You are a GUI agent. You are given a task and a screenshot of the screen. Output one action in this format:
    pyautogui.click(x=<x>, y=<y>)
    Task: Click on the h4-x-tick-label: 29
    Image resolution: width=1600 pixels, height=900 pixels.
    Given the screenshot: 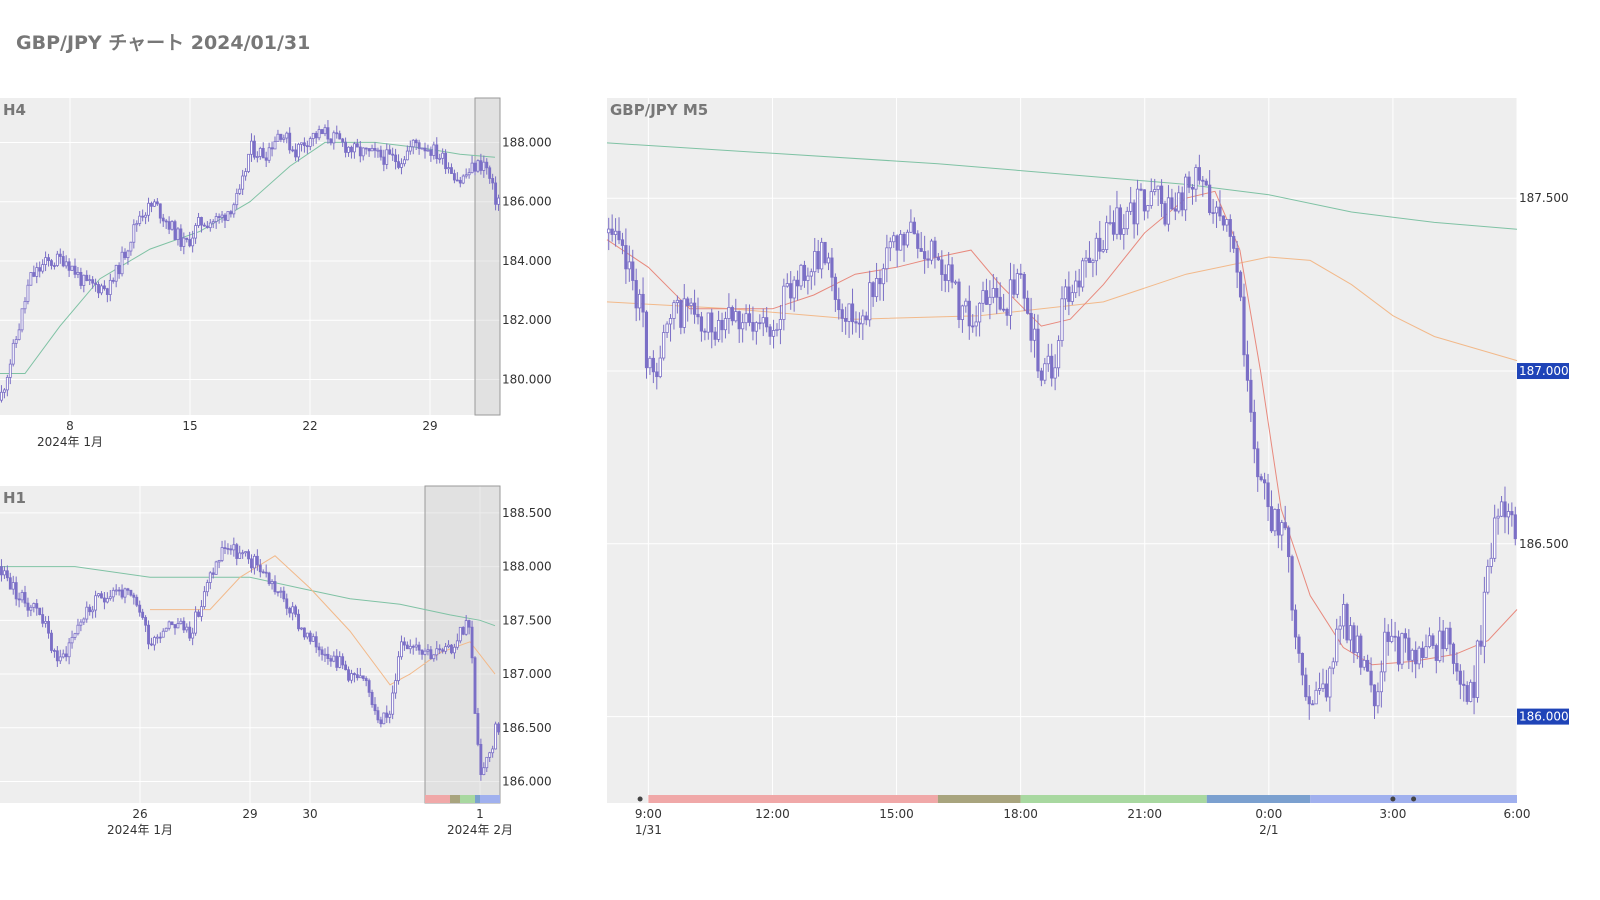 What is the action you would take?
    pyautogui.click(x=429, y=426)
    